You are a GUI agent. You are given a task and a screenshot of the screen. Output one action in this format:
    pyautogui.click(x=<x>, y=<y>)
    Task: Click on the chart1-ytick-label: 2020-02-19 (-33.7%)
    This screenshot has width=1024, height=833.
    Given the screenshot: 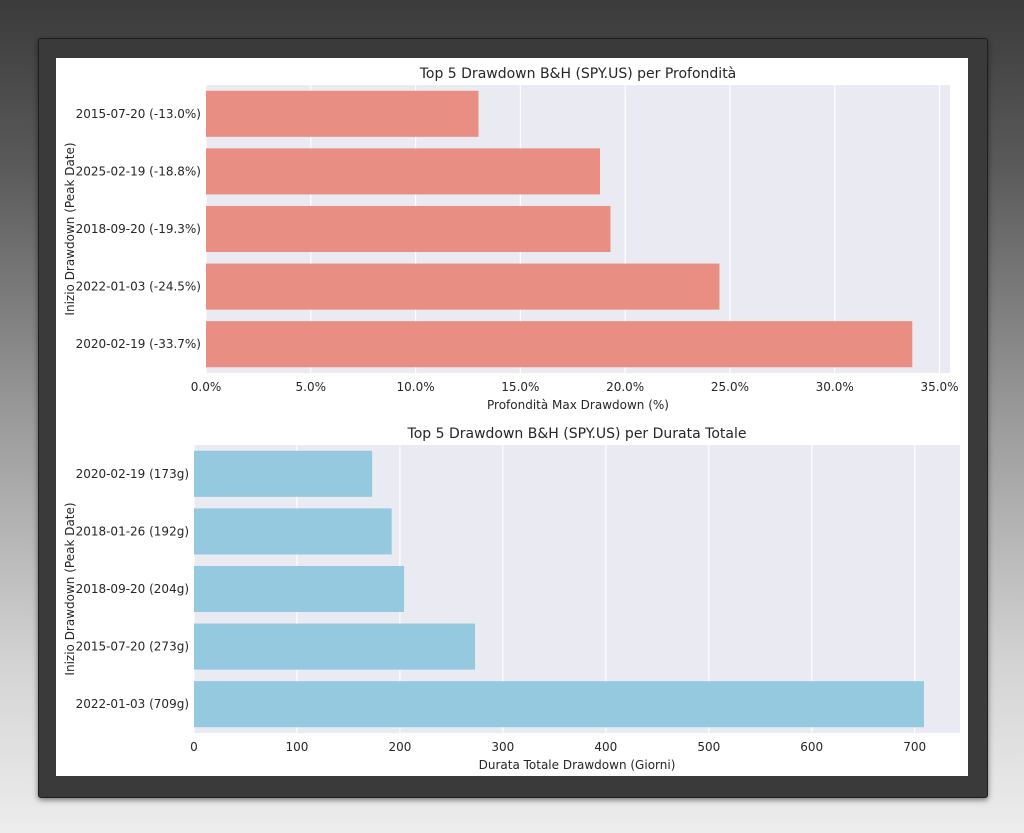 What is the action you would take?
    pyautogui.click(x=138, y=344)
    